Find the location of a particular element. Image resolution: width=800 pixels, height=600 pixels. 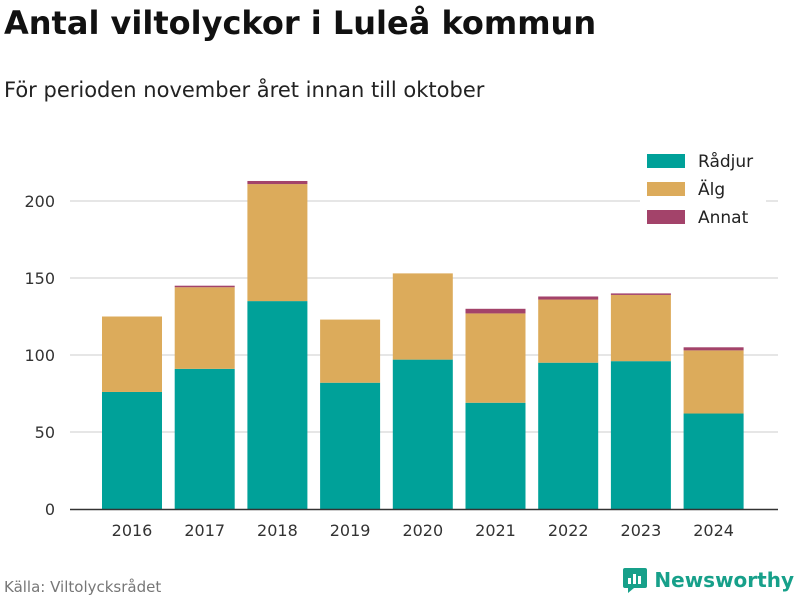

bar-älg-2021 is located at coordinates (495, 358).